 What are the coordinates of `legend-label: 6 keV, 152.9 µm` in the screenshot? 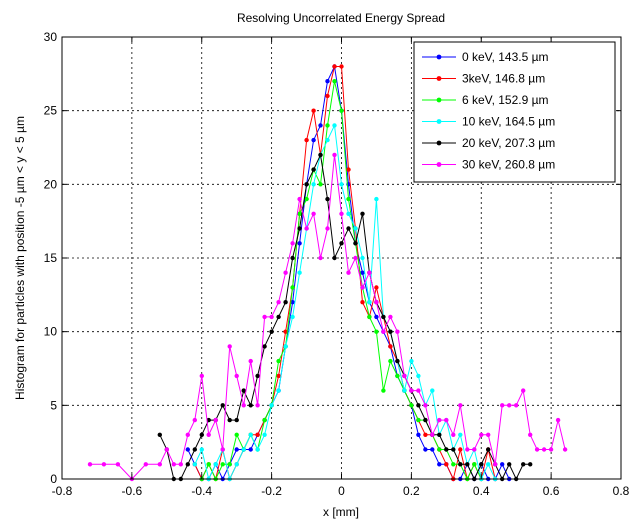 It's located at (505, 100).